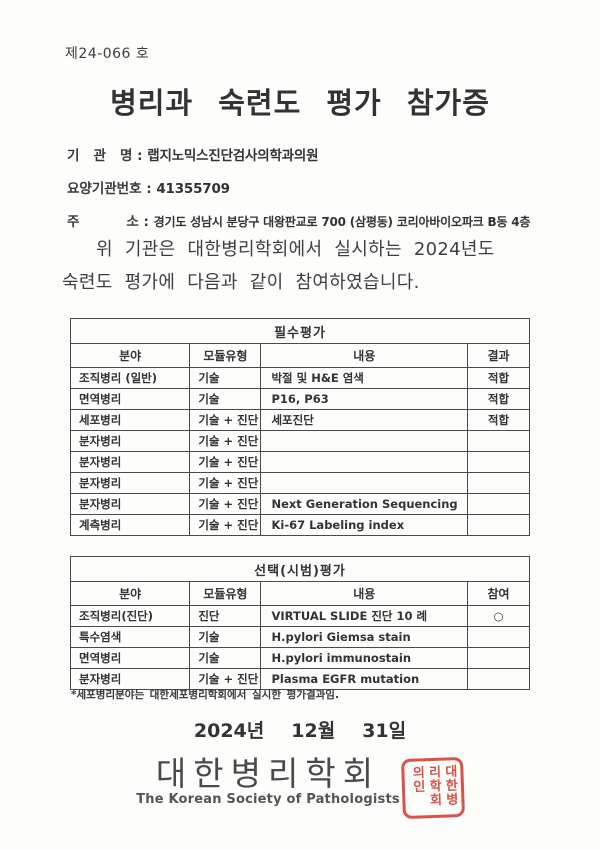 The image size is (600, 849). What do you see at coordinates (384, 731) in the screenshot?
I see `issue-date-day: 31일` at bounding box center [384, 731].